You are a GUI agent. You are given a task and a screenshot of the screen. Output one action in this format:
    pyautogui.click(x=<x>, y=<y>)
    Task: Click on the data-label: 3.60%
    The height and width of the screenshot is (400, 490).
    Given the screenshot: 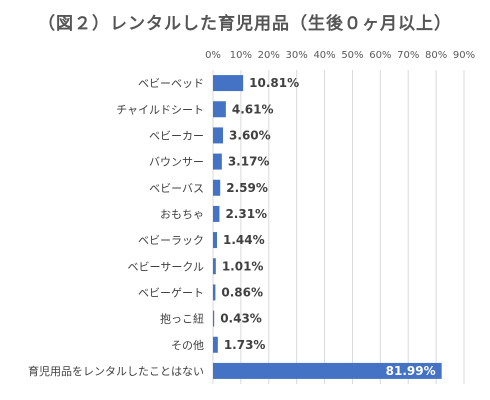 What is the action you would take?
    pyautogui.click(x=250, y=135)
    